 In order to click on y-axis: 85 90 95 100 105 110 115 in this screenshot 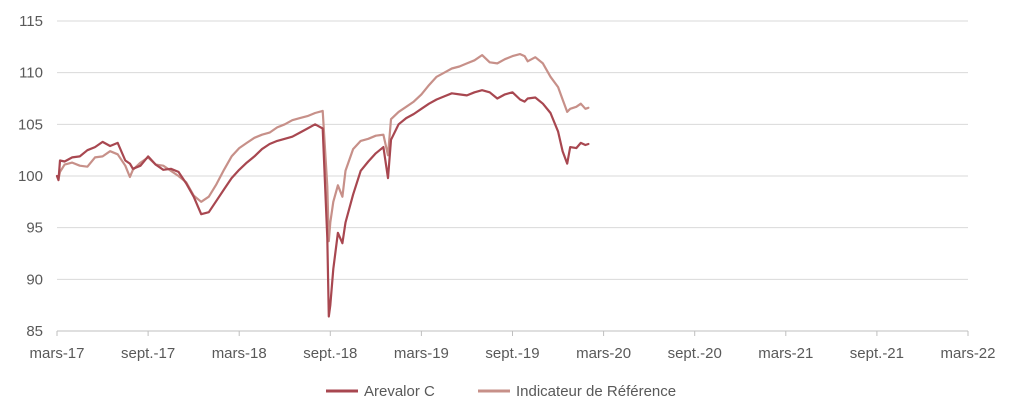, I will do `click(30, 176)`.